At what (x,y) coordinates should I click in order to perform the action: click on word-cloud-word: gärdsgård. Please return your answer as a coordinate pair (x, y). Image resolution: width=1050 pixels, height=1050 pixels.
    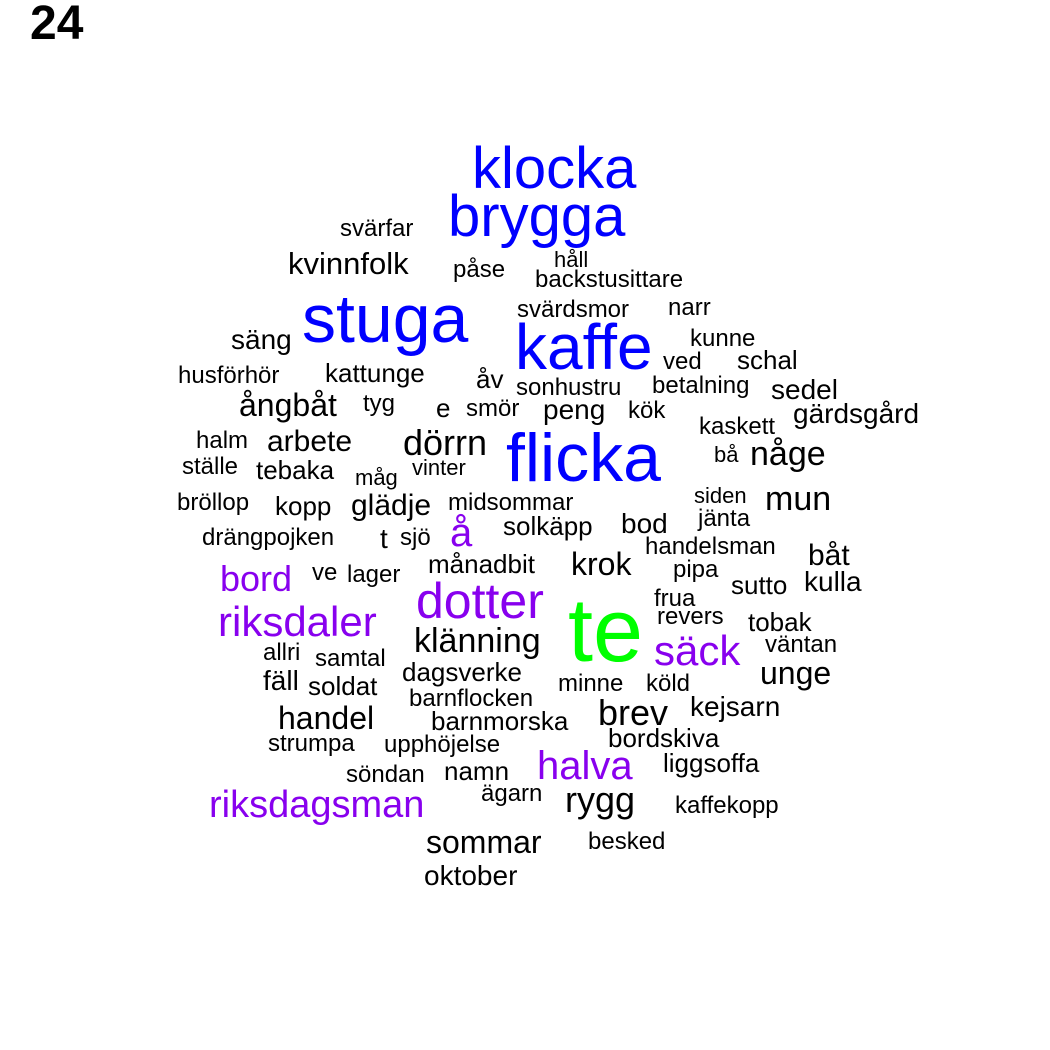
    Looking at the image, I should click on (856, 413).